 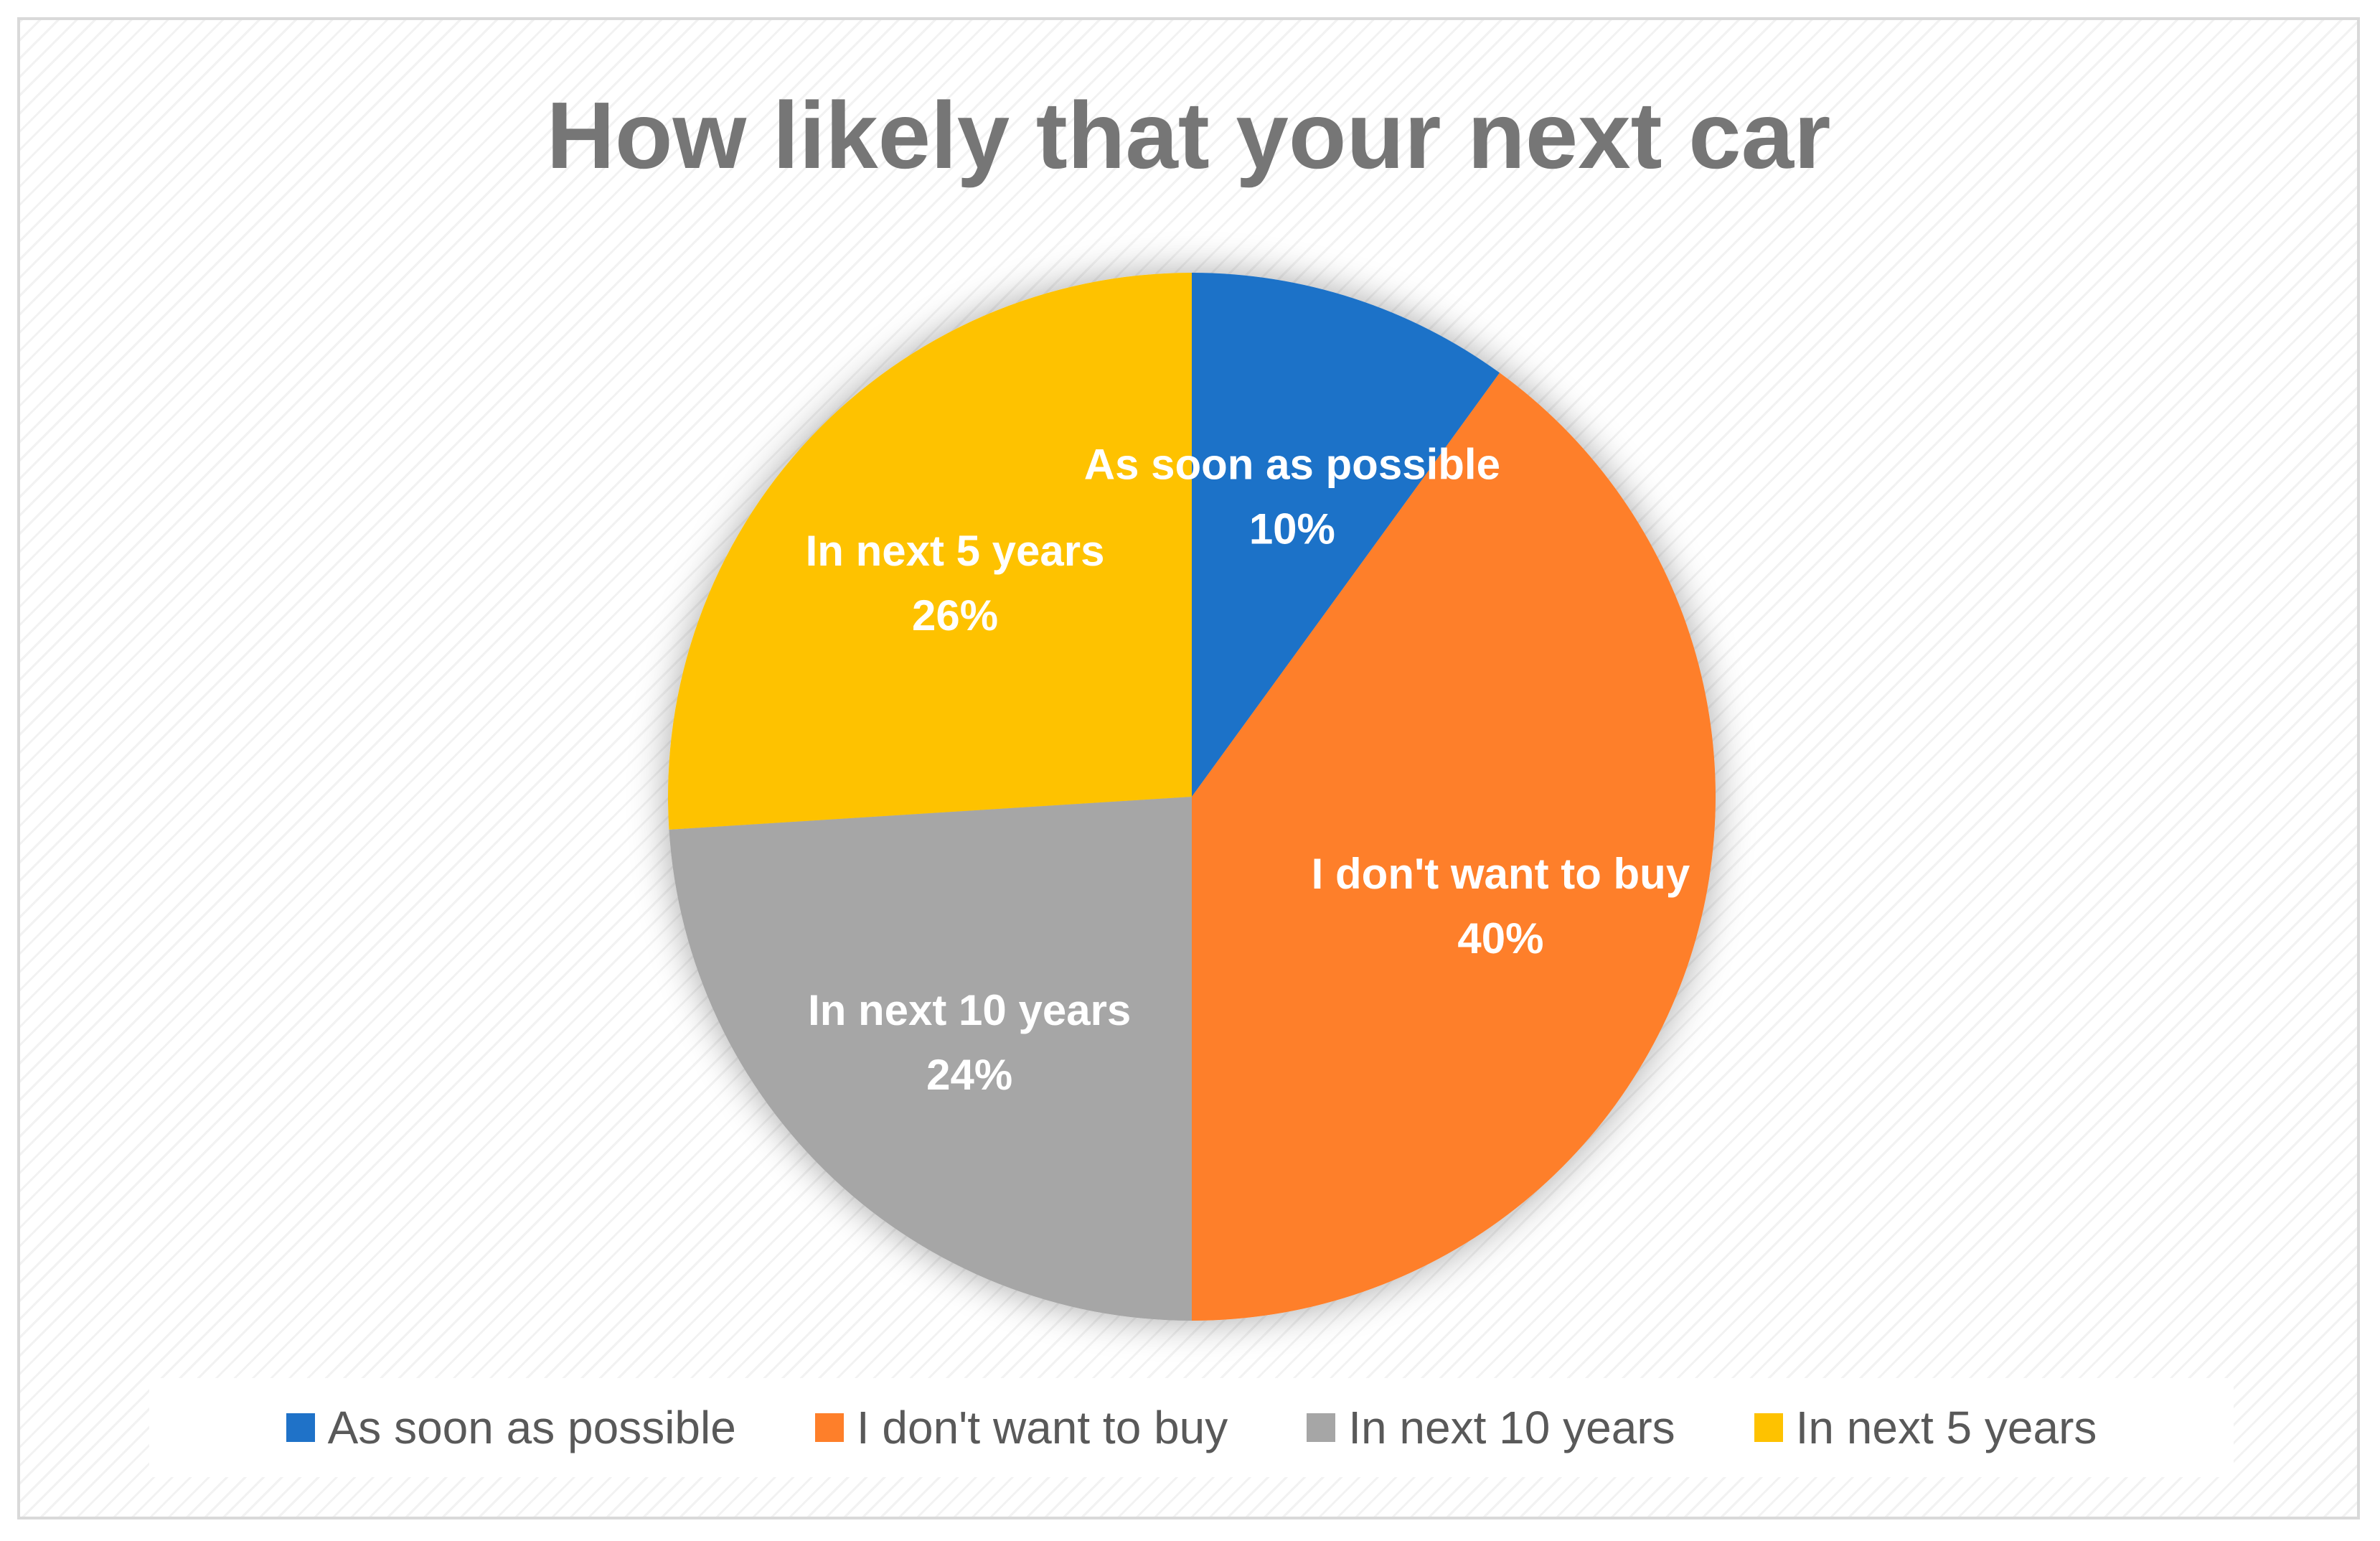 What do you see at coordinates (531, 1427) in the screenshot?
I see `legend-label: As soon as possible` at bounding box center [531, 1427].